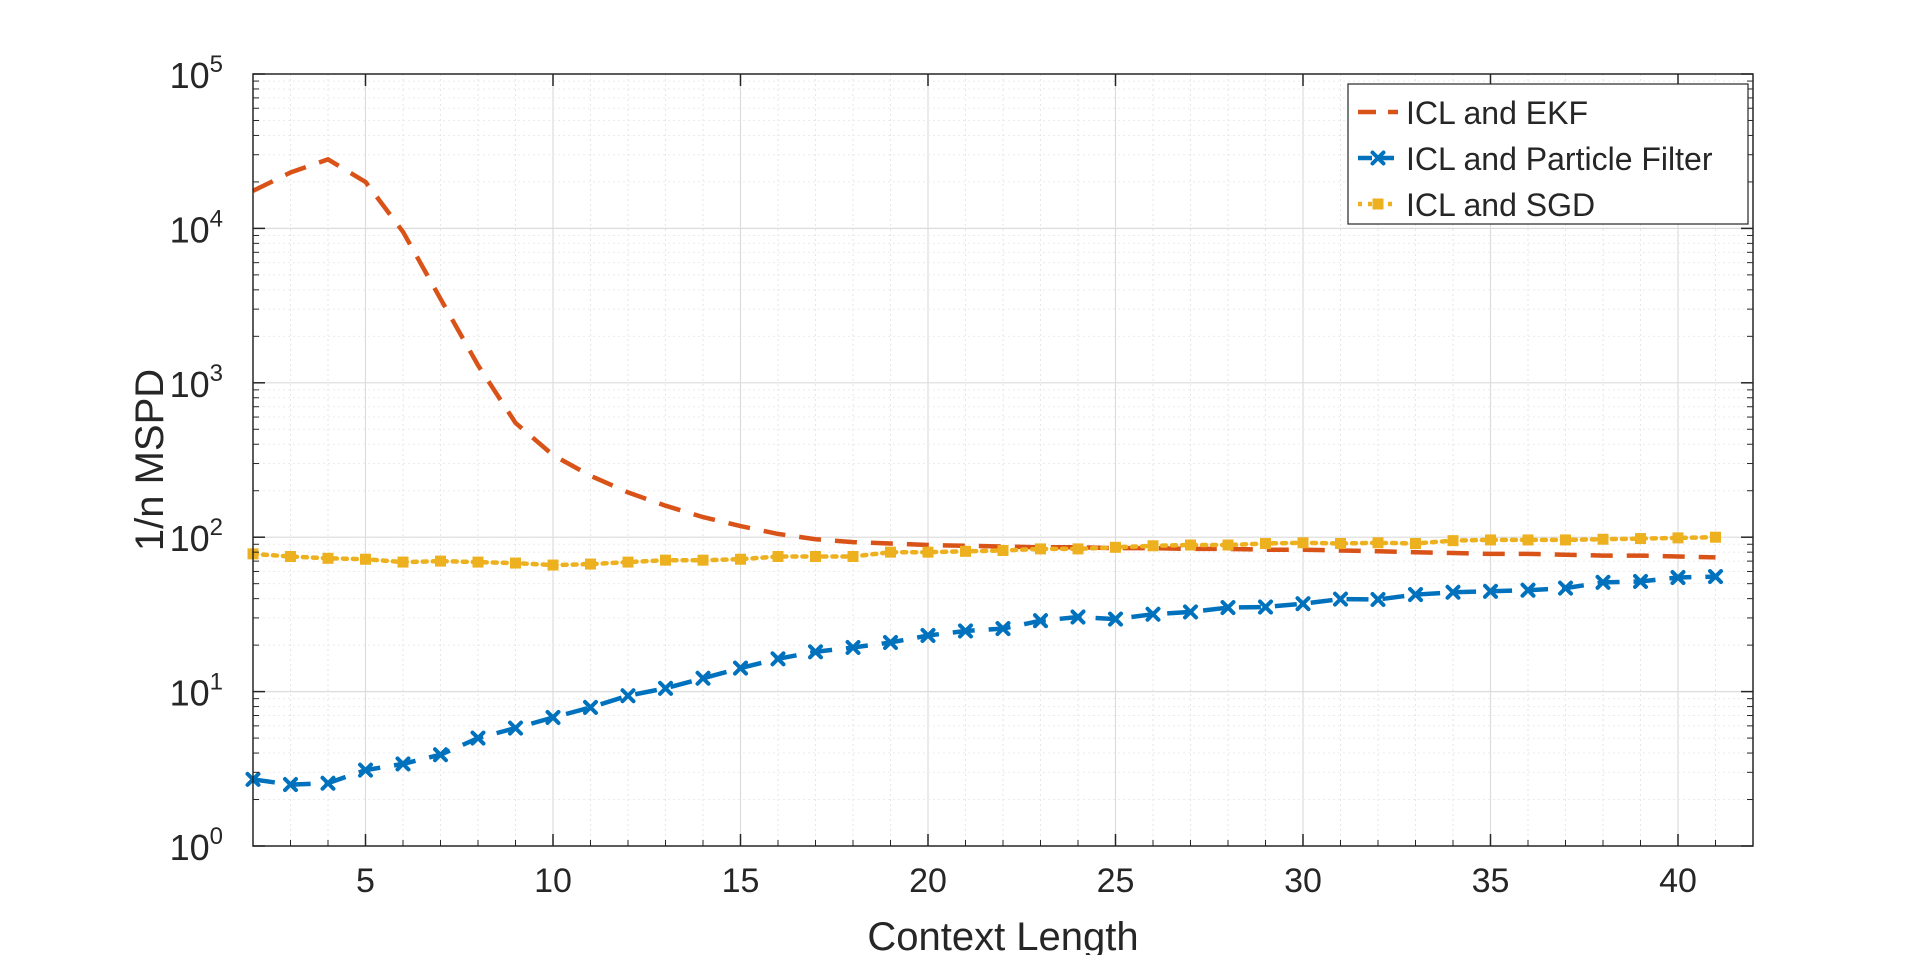 The width and height of the screenshot is (1920, 955). I want to click on series-line, so click(984, 551).